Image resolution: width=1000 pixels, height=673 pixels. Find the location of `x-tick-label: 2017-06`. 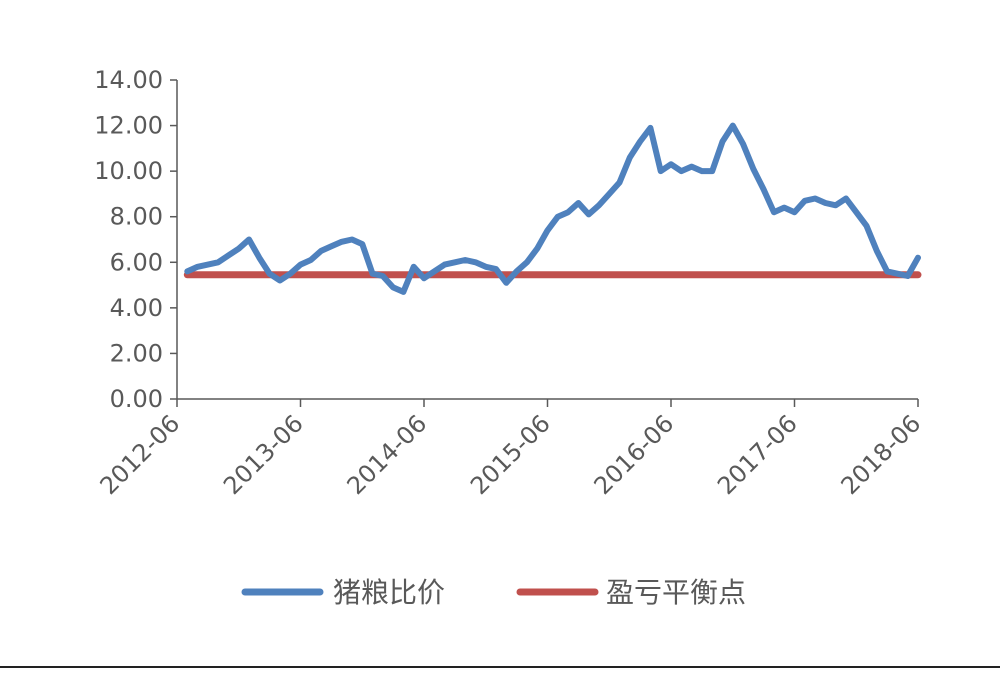

x-tick-label: 2017-06 is located at coordinates (757, 454).